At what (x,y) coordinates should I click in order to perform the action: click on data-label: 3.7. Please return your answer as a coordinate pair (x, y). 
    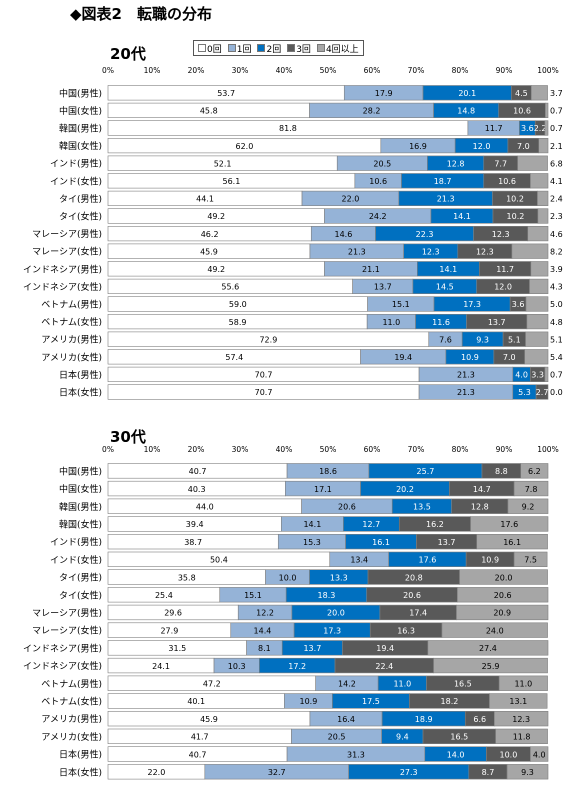
    Looking at the image, I should click on (556, 93).